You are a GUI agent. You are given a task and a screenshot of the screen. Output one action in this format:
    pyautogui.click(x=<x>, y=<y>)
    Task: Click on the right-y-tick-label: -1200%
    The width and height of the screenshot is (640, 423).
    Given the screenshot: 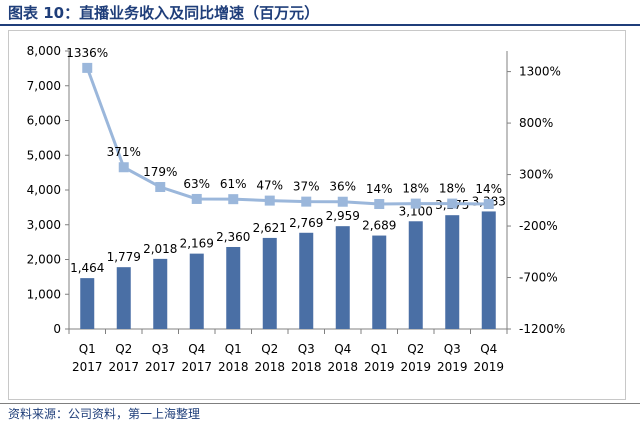 What is the action you would take?
    pyautogui.click(x=542, y=329)
    